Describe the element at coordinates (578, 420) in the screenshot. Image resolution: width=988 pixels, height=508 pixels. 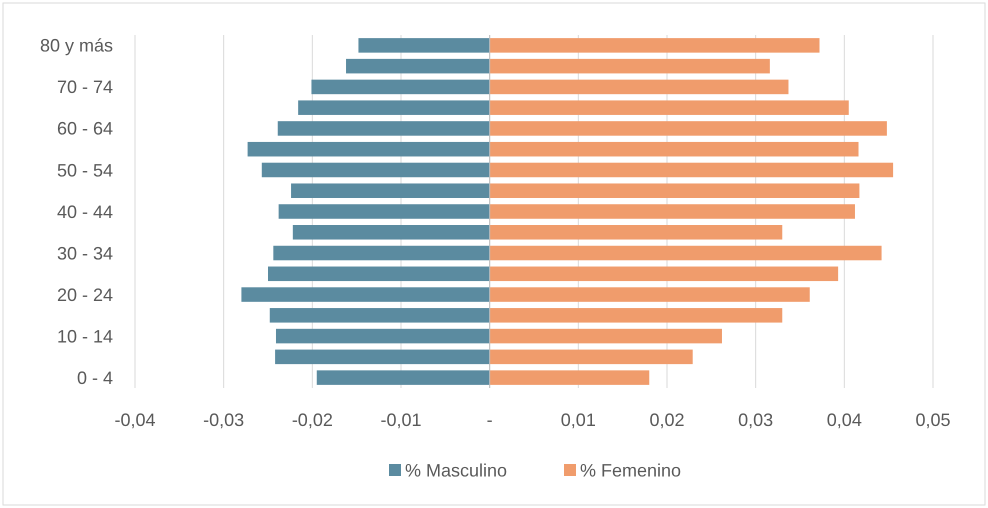
I see `x-tick-label: 0,01` at that location.